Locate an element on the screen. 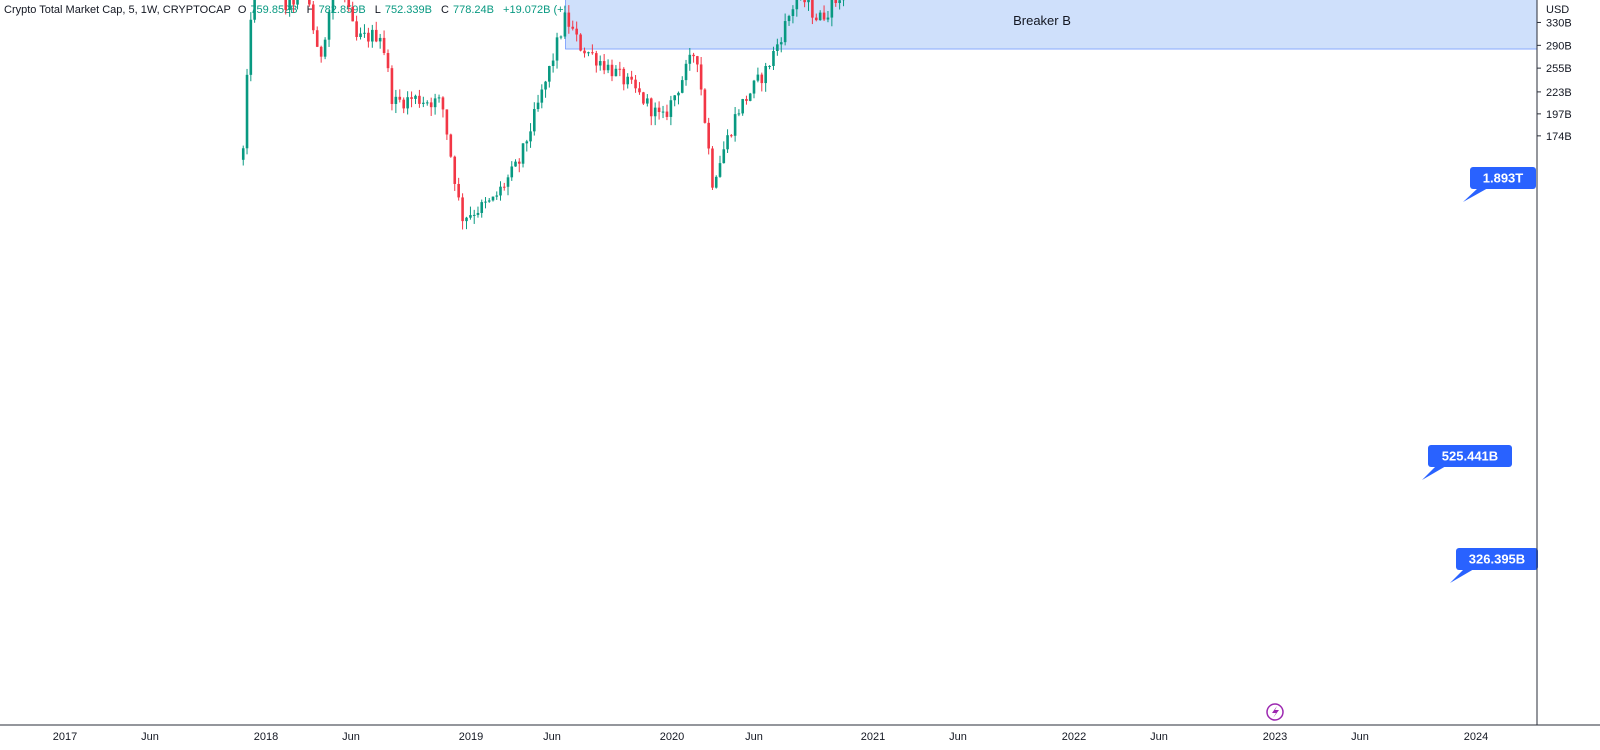 Image resolution: width=1600 pixels, height=750 pixels. time-tick-label: 2019 is located at coordinates (471, 737).